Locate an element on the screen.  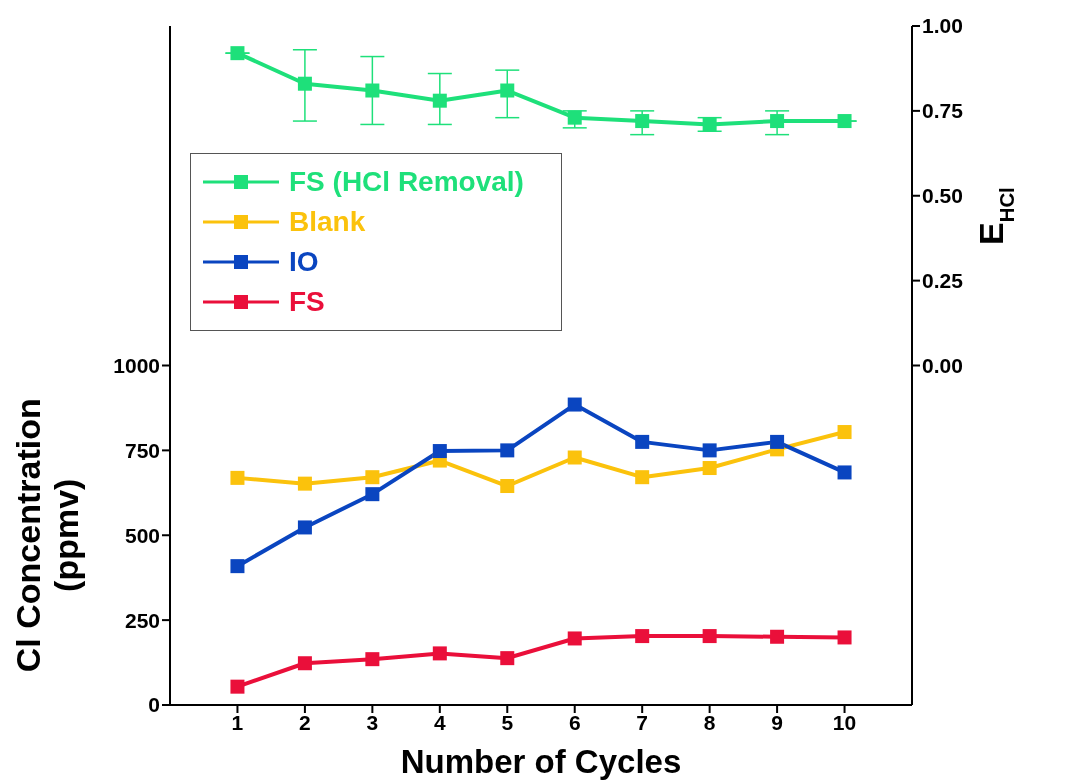
y2-tick-label: 0.25 is located at coordinates (943, 281).